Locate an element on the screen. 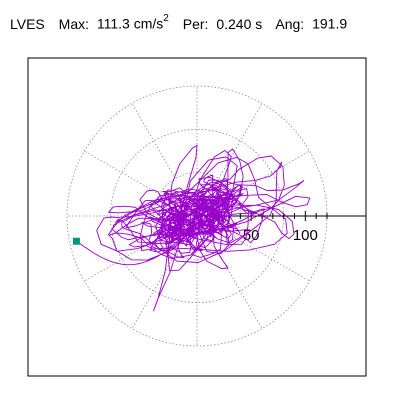  radial-tick-label-100: 100 is located at coordinates (305, 235).